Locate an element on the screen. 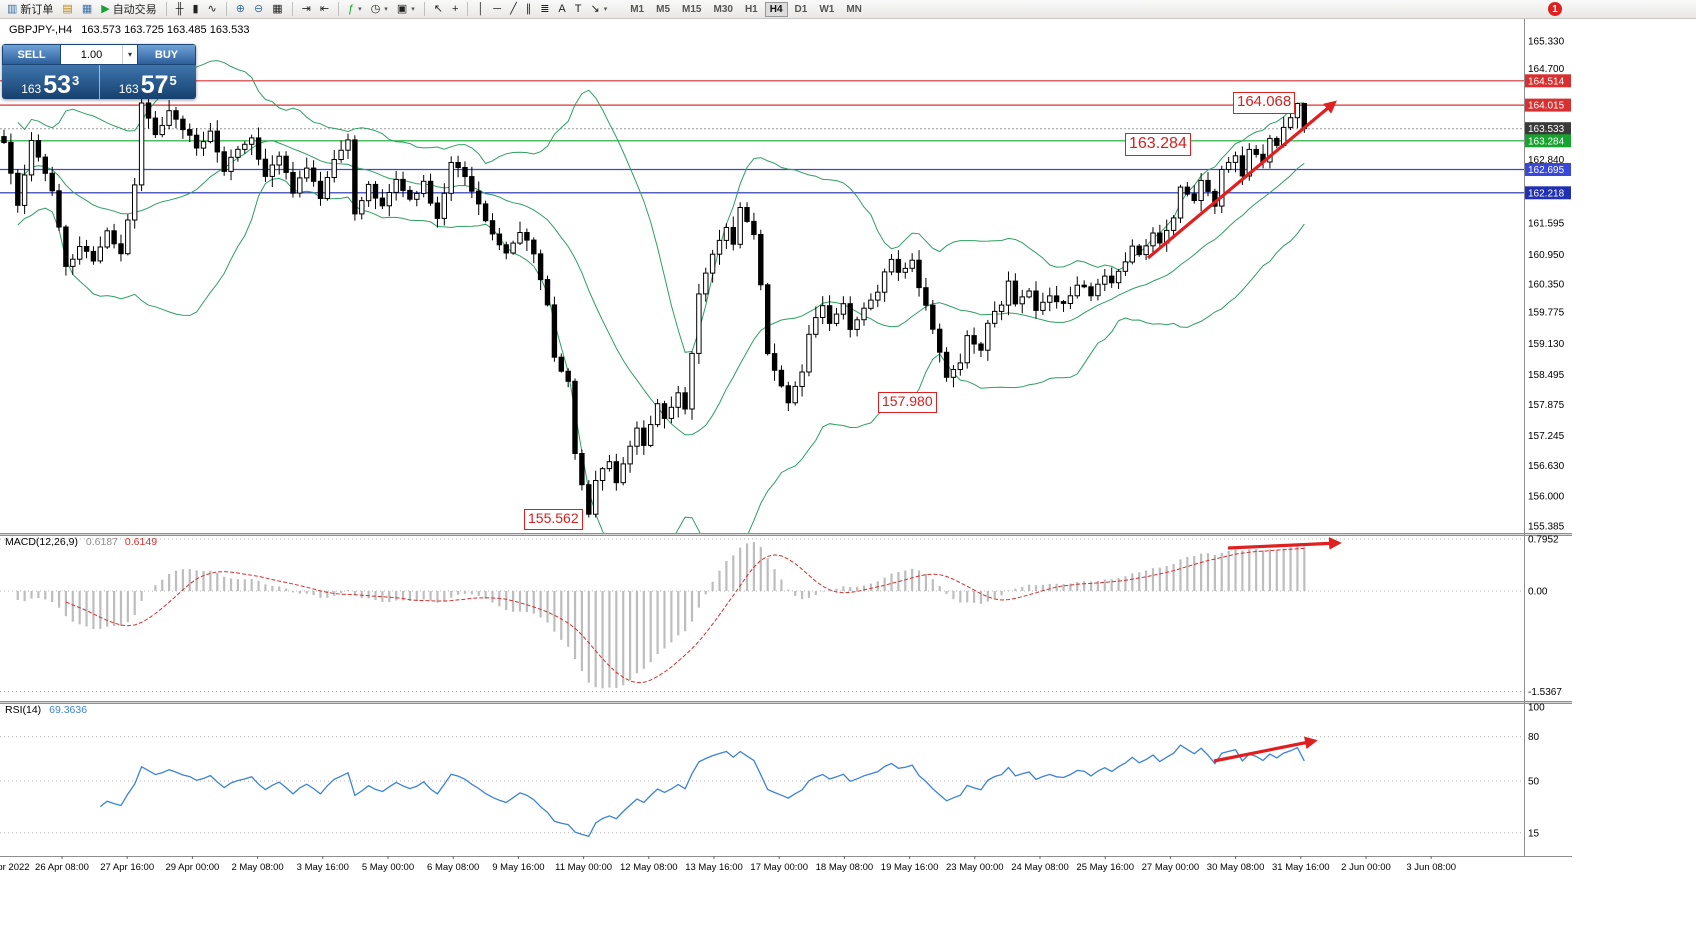 The height and width of the screenshot is (940, 1696). timeframe-mn: MN is located at coordinates (854, 9).